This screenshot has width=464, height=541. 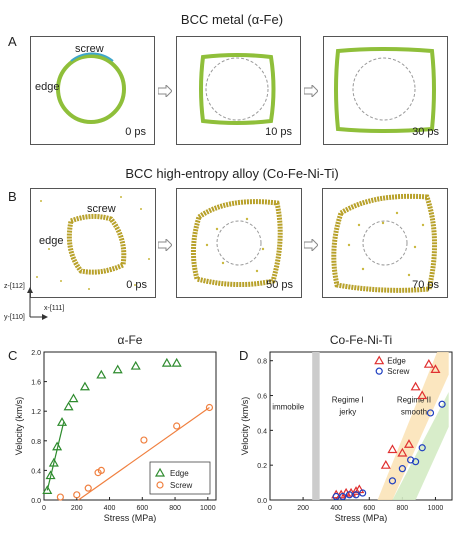 I want to click on section-b-title: BCC high-entropy alloy (Co-Fe-Ni-Ti), so click(x=232, y=173).